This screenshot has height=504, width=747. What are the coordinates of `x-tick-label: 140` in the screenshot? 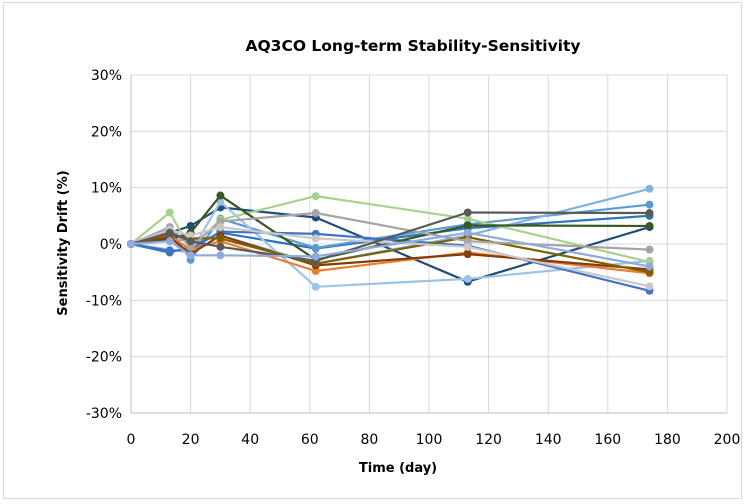 It's located at (548, 440).